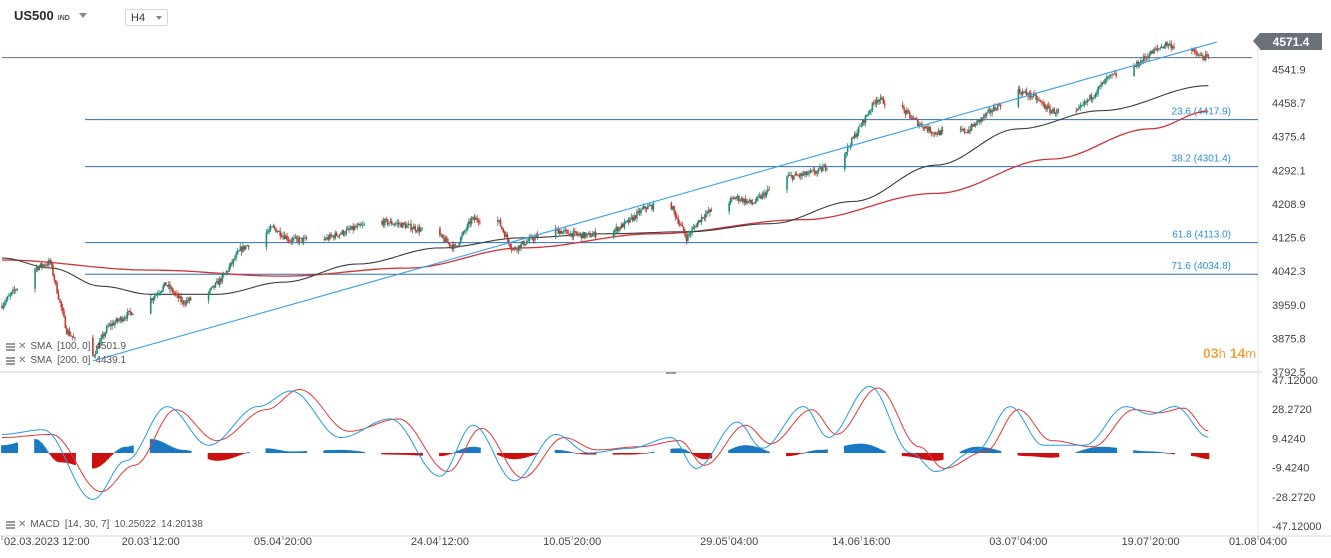 The height and width of the screenshot is (558, 1331). I want to click on timeframe-select: H4, so click(146, 17).